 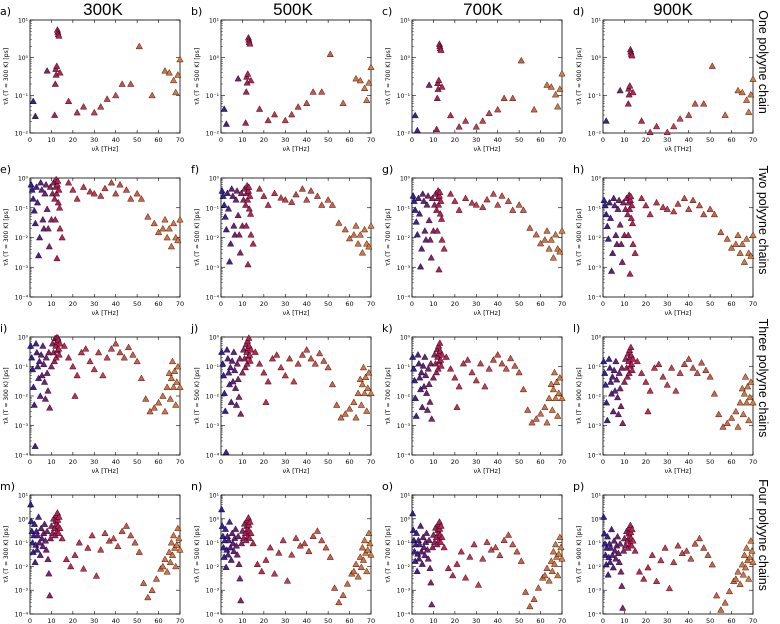 I want to click on panel-k-xtick-label: 10, so click(x=433, y=462).